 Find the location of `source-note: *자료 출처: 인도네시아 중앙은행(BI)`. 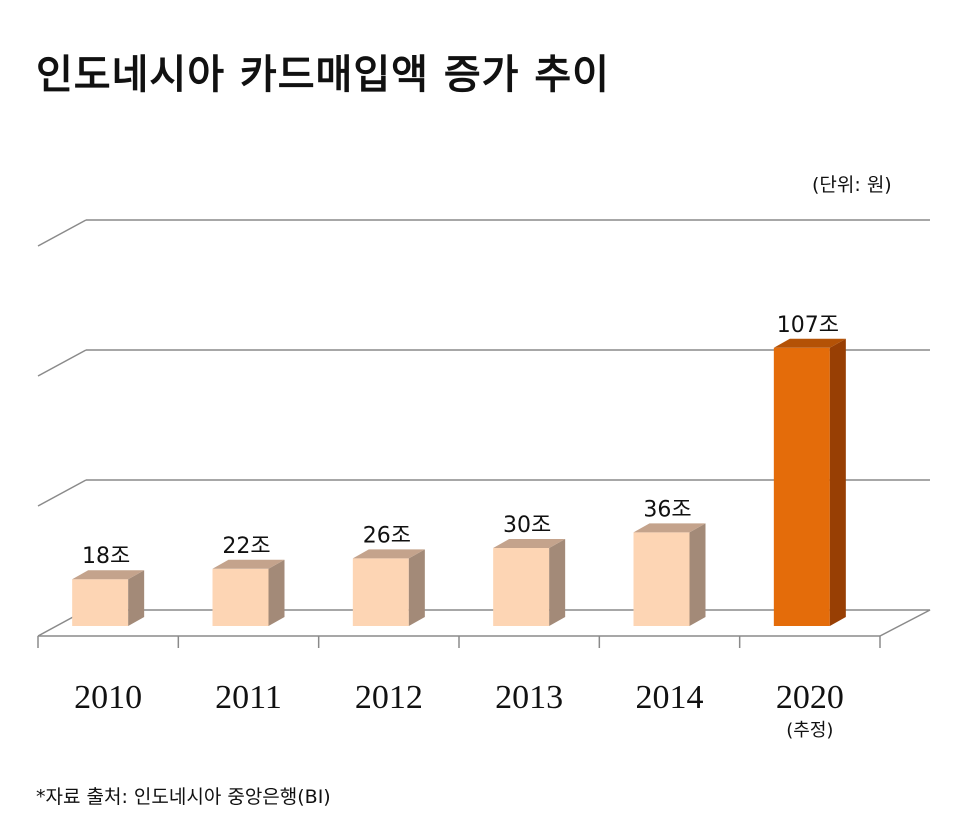

source-note: *자료 출처: 인도네시아 중앙은행(BI) is located at coordinates (183, 797).